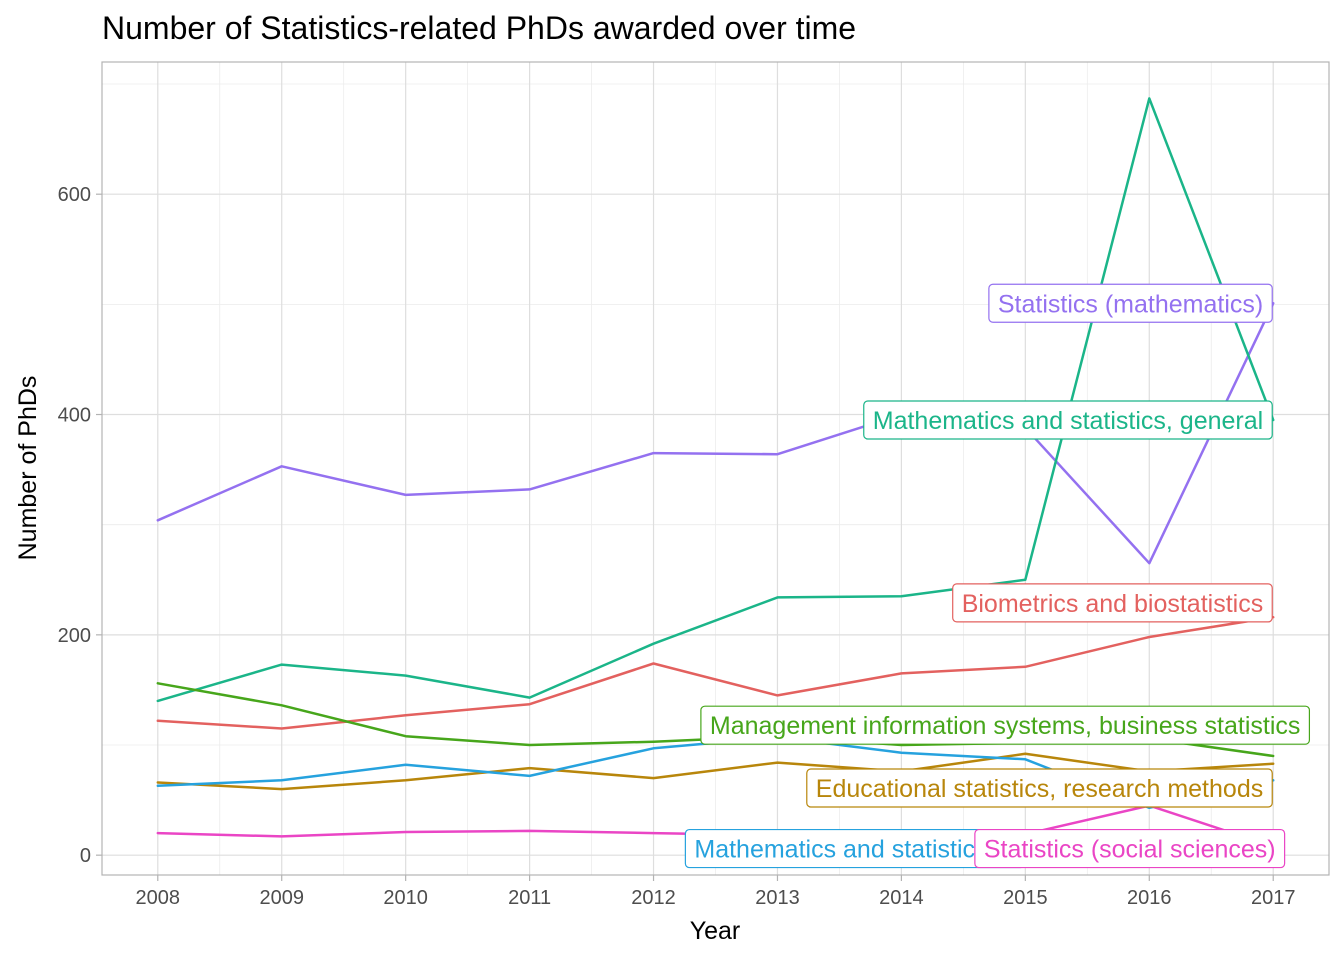 This screenshot has height=960, width=1344. I want to click on x-tick-label: 2009, so click(281, 898).